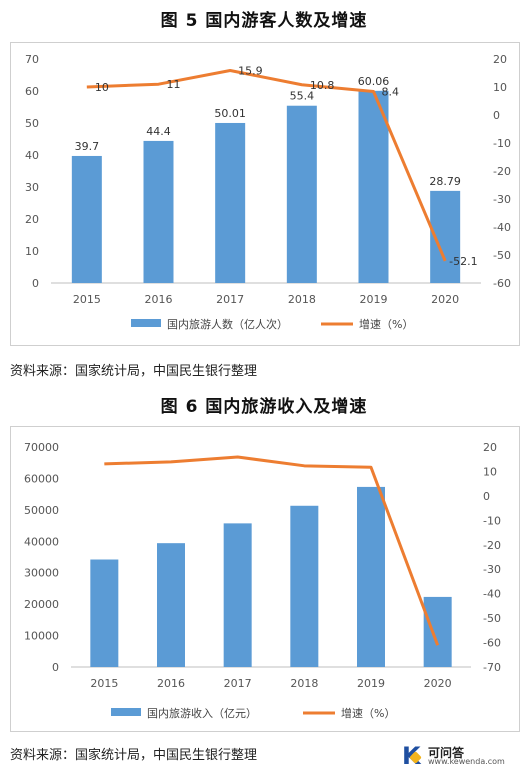  What do you see at coordinates (35, 283) in the screenshot?
I see `chart1-left-tick-label: 0` at bounding box center [35, 283].